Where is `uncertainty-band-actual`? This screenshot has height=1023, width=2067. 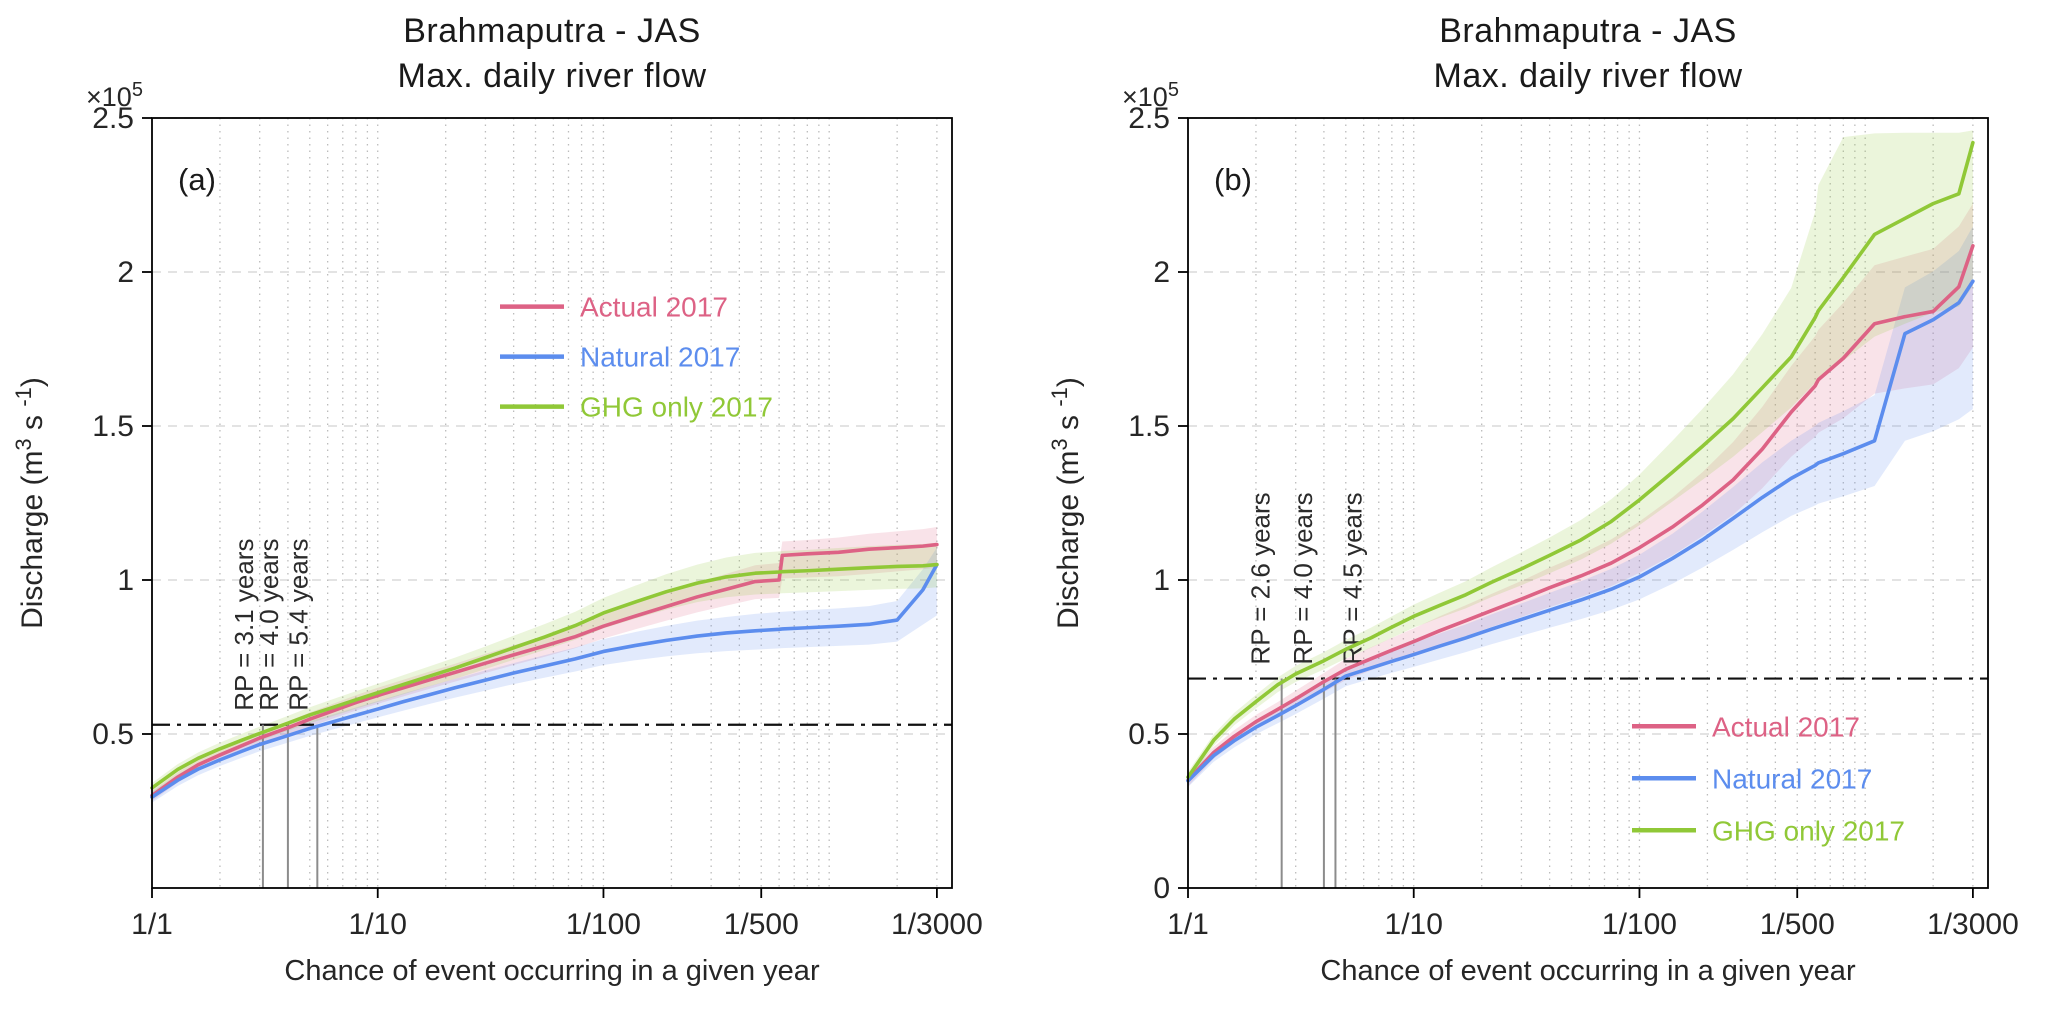 uncertainty-band-actual is located at coordinates (544, 664).